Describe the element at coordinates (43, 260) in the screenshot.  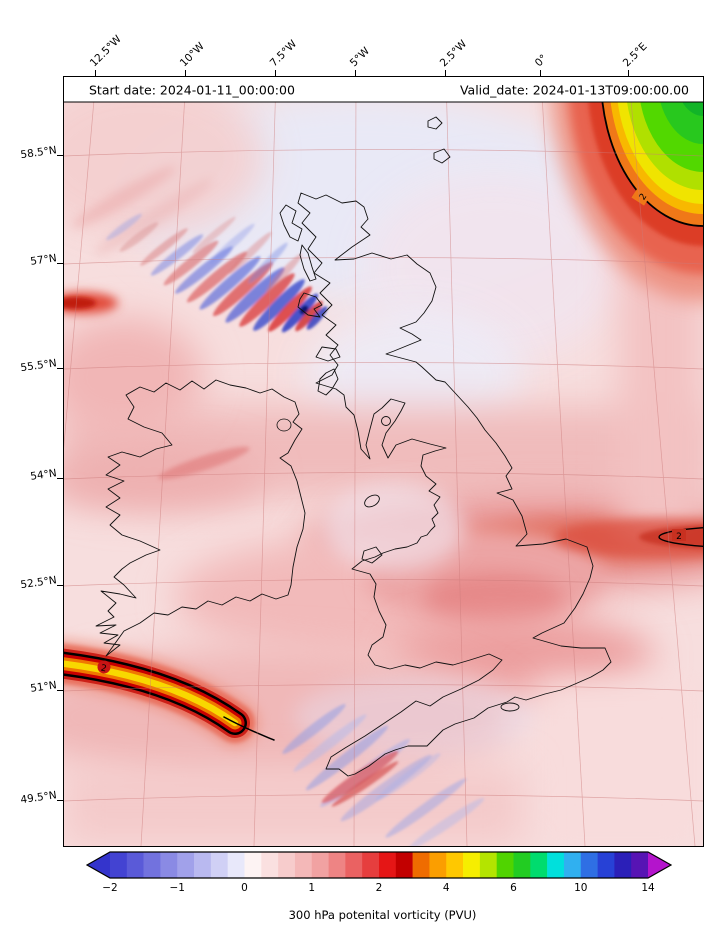
I see `lat-tick-label: 57°N` at that location.